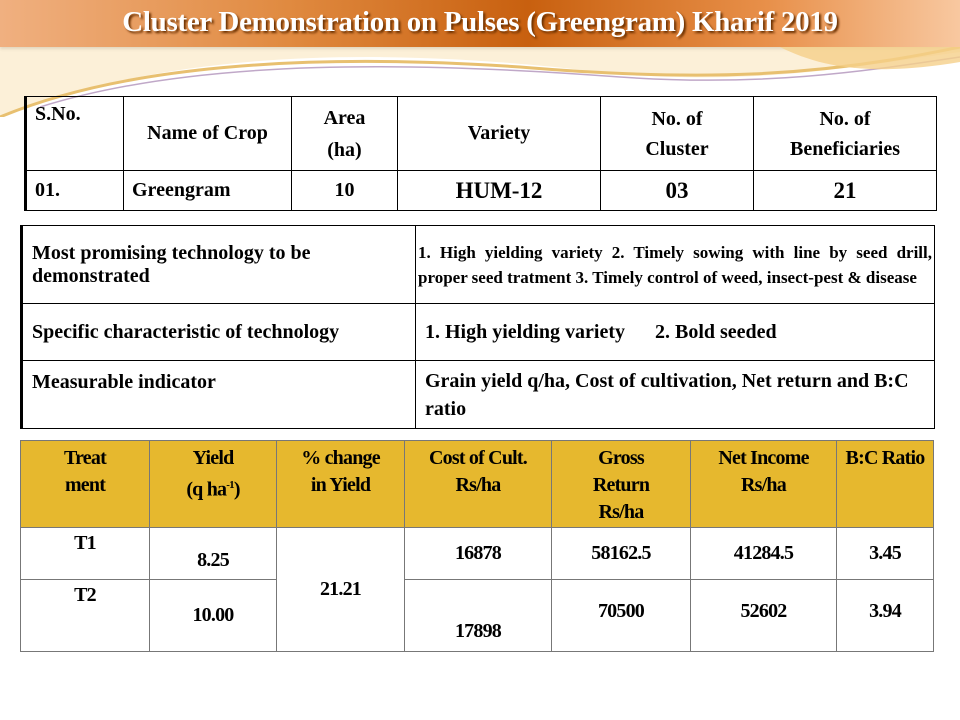  I want to click on h-gross-2: Return, so click(621, 485).